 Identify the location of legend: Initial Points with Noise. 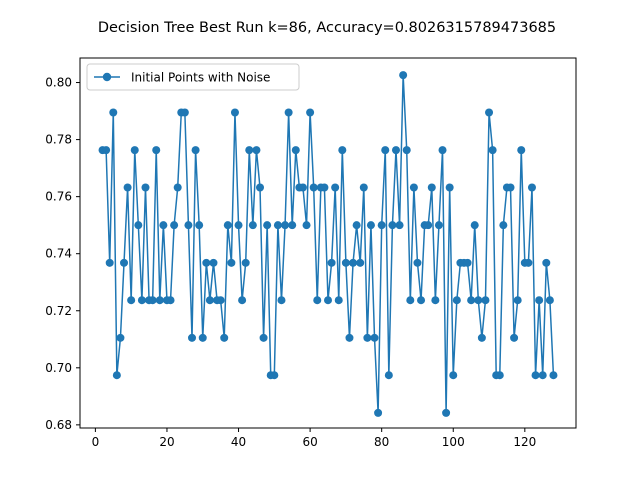
(193, 77).